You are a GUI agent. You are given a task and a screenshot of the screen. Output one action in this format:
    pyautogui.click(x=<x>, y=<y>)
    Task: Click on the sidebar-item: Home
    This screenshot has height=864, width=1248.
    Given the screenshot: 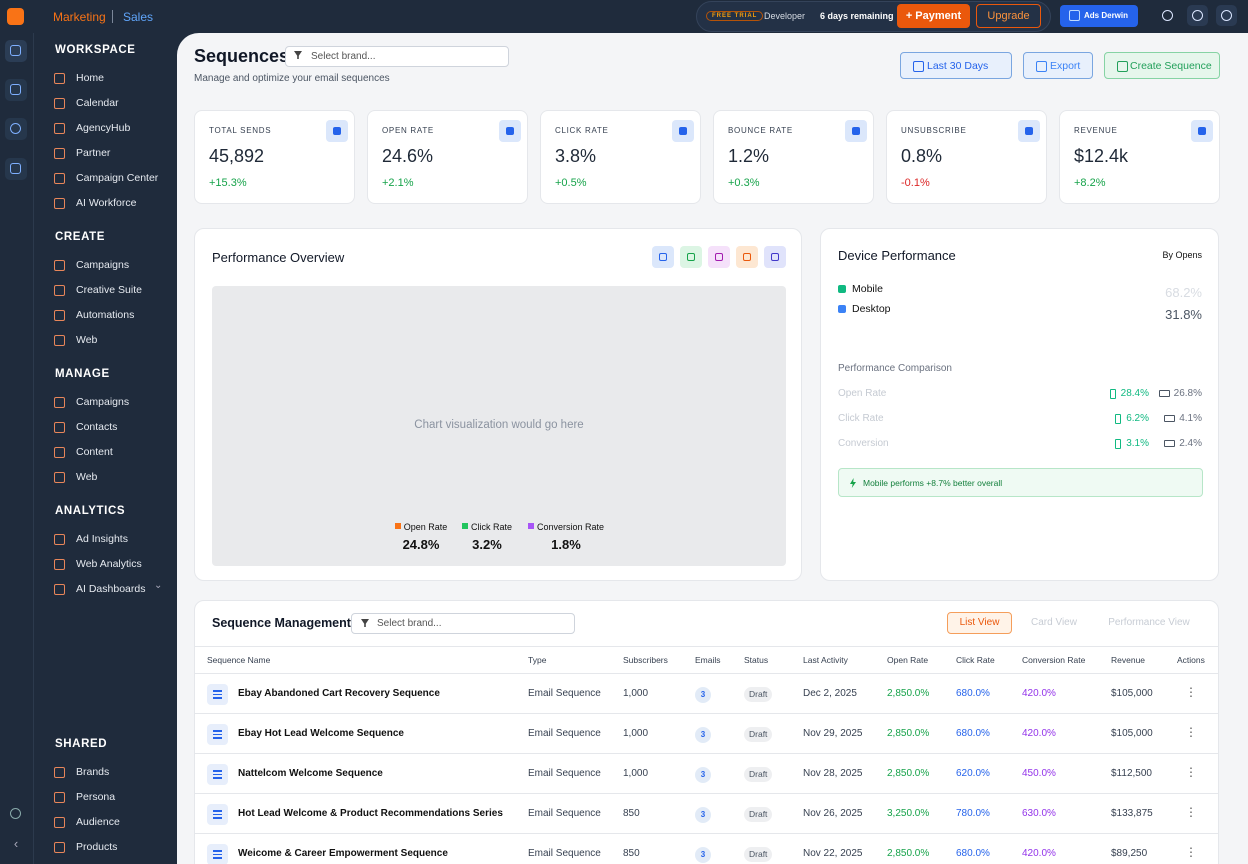 What is the action you would take?
    pyautogui.click(x=111, y=79)
    